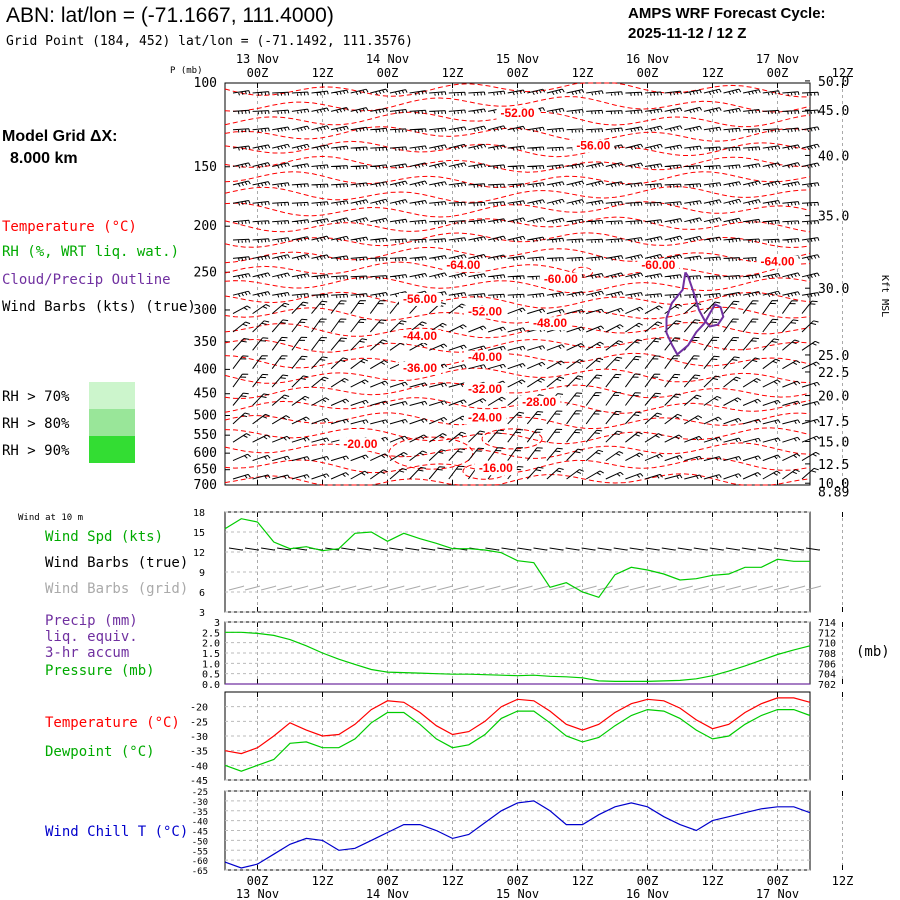 This screenshot has height=900, width=900. I want to click on station-title: ABN: lat/lon = (-71.1667, 111.4000), so click(170, 15).